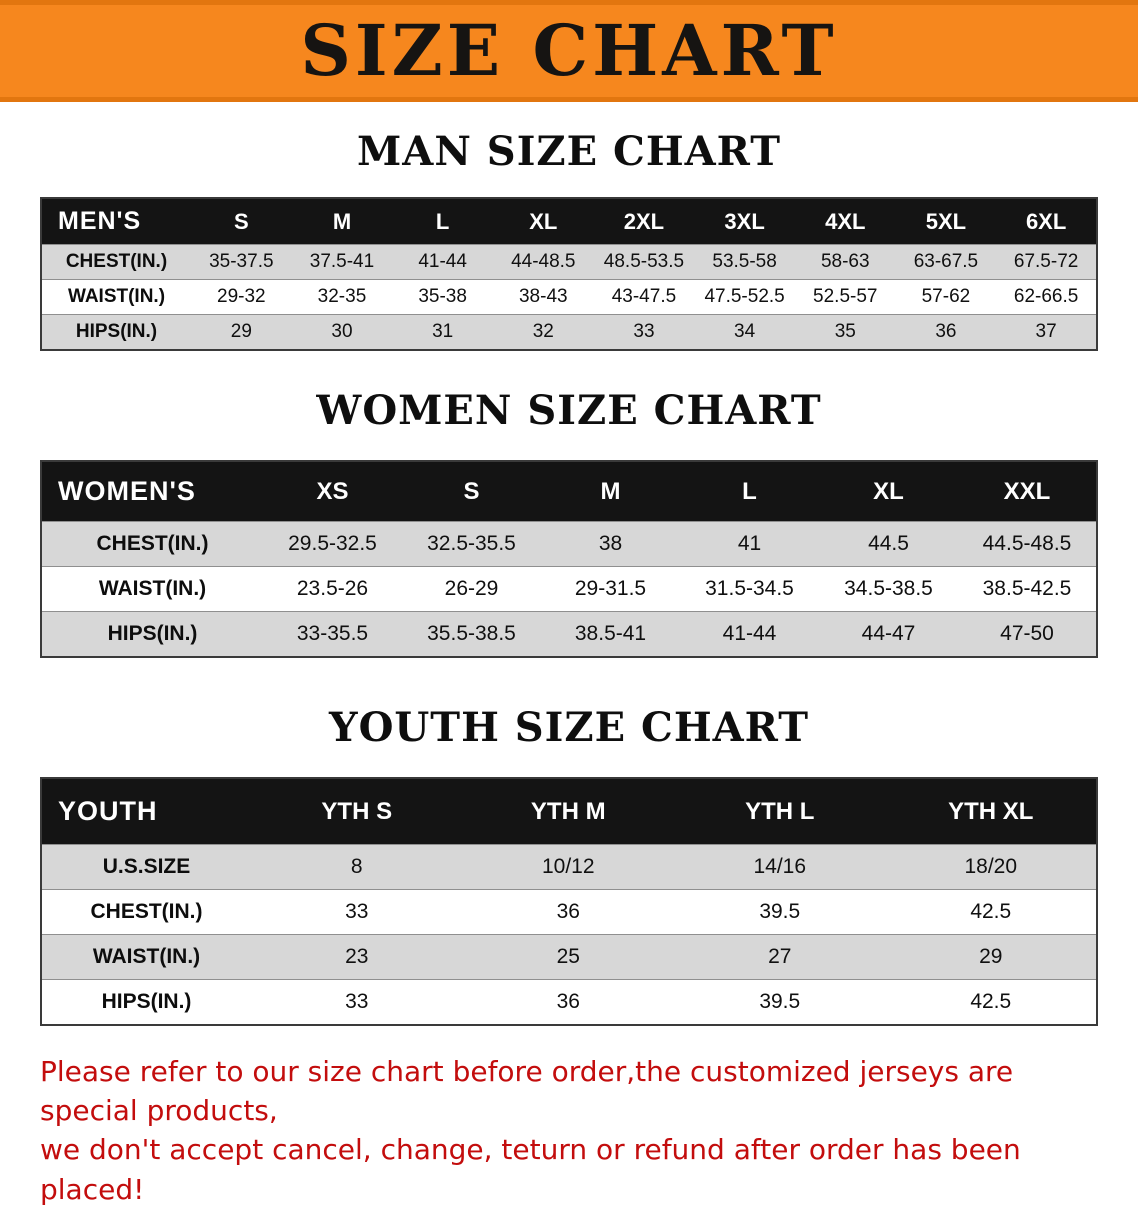 The image size is (1138, 1209). Describe the element at coordinates (610, 543) in the screenshot. I see `size-value-cell: 38` at that location.